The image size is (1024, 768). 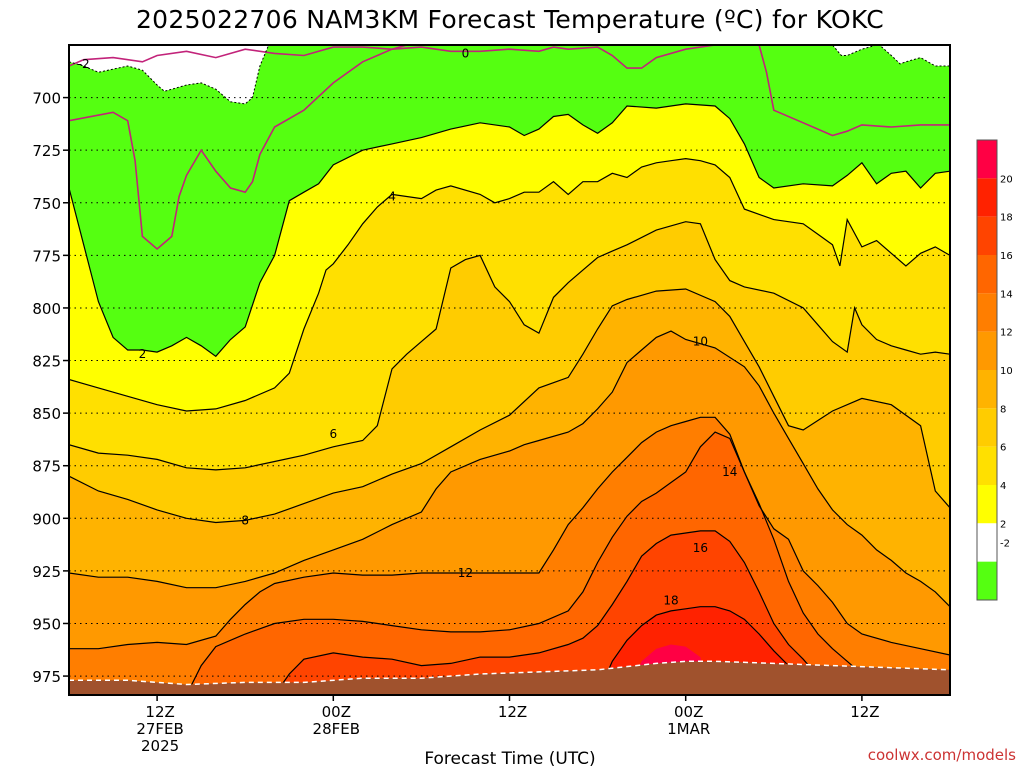 What do you see at coordinates (46, 467) in the screenshot?
I see `y-tick-label-875: 875` at bounding box center [46, 467].